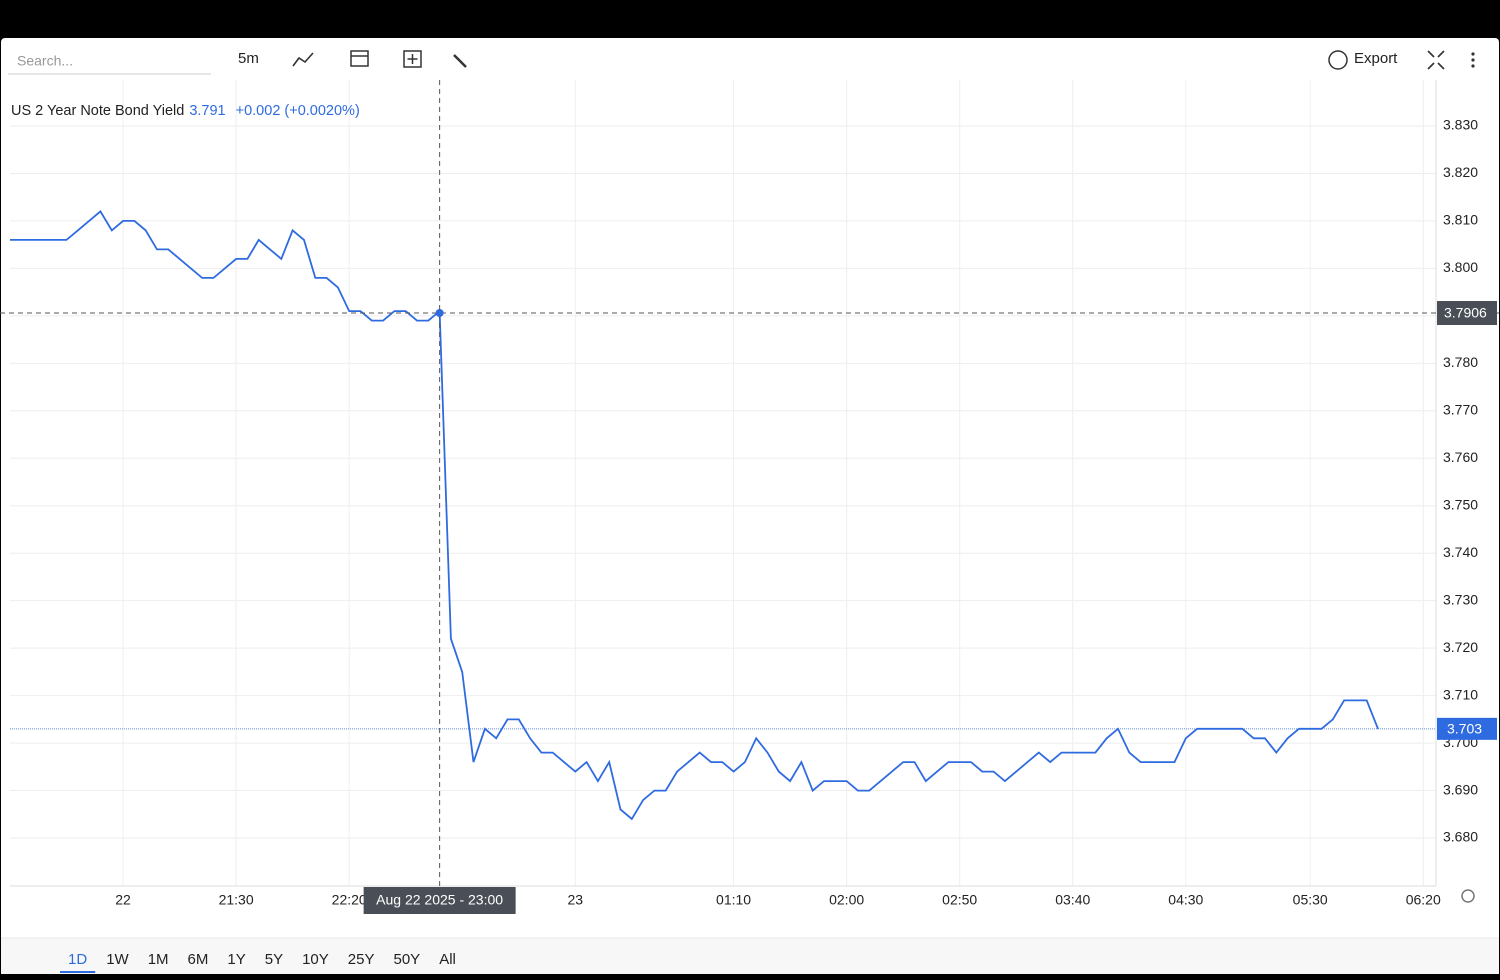 This screenshot has height=980, width=1500. What do you see at coordinates (315, 959) in the screenshot?
I see `range-button: 10Y` at bounding box center [315, 959].